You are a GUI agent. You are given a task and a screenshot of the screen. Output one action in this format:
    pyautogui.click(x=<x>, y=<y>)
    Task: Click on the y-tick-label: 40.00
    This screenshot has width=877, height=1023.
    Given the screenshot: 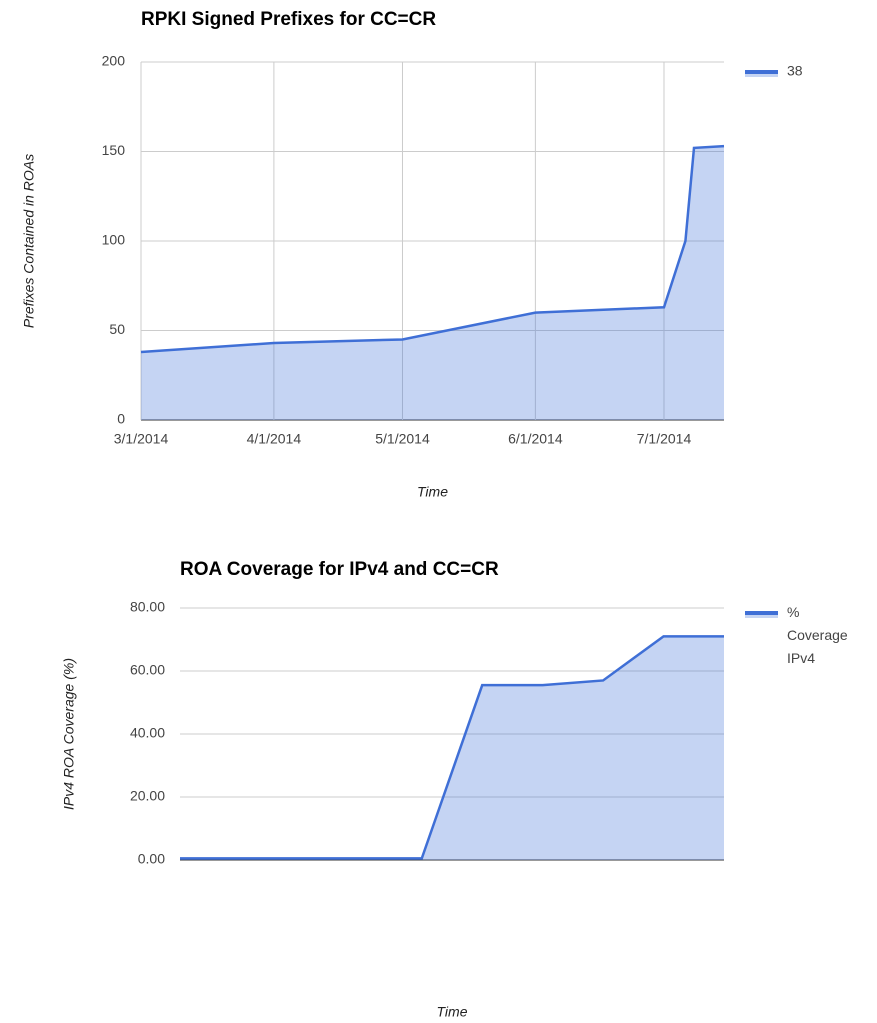 What is the action you would take?
    pyautogui.click(x=147, y=733)
    